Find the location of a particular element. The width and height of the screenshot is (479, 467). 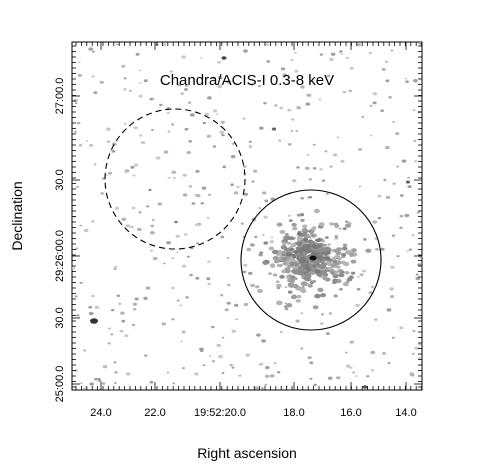

x-tick-label: 18.0 is located at coordinates (293, 413).